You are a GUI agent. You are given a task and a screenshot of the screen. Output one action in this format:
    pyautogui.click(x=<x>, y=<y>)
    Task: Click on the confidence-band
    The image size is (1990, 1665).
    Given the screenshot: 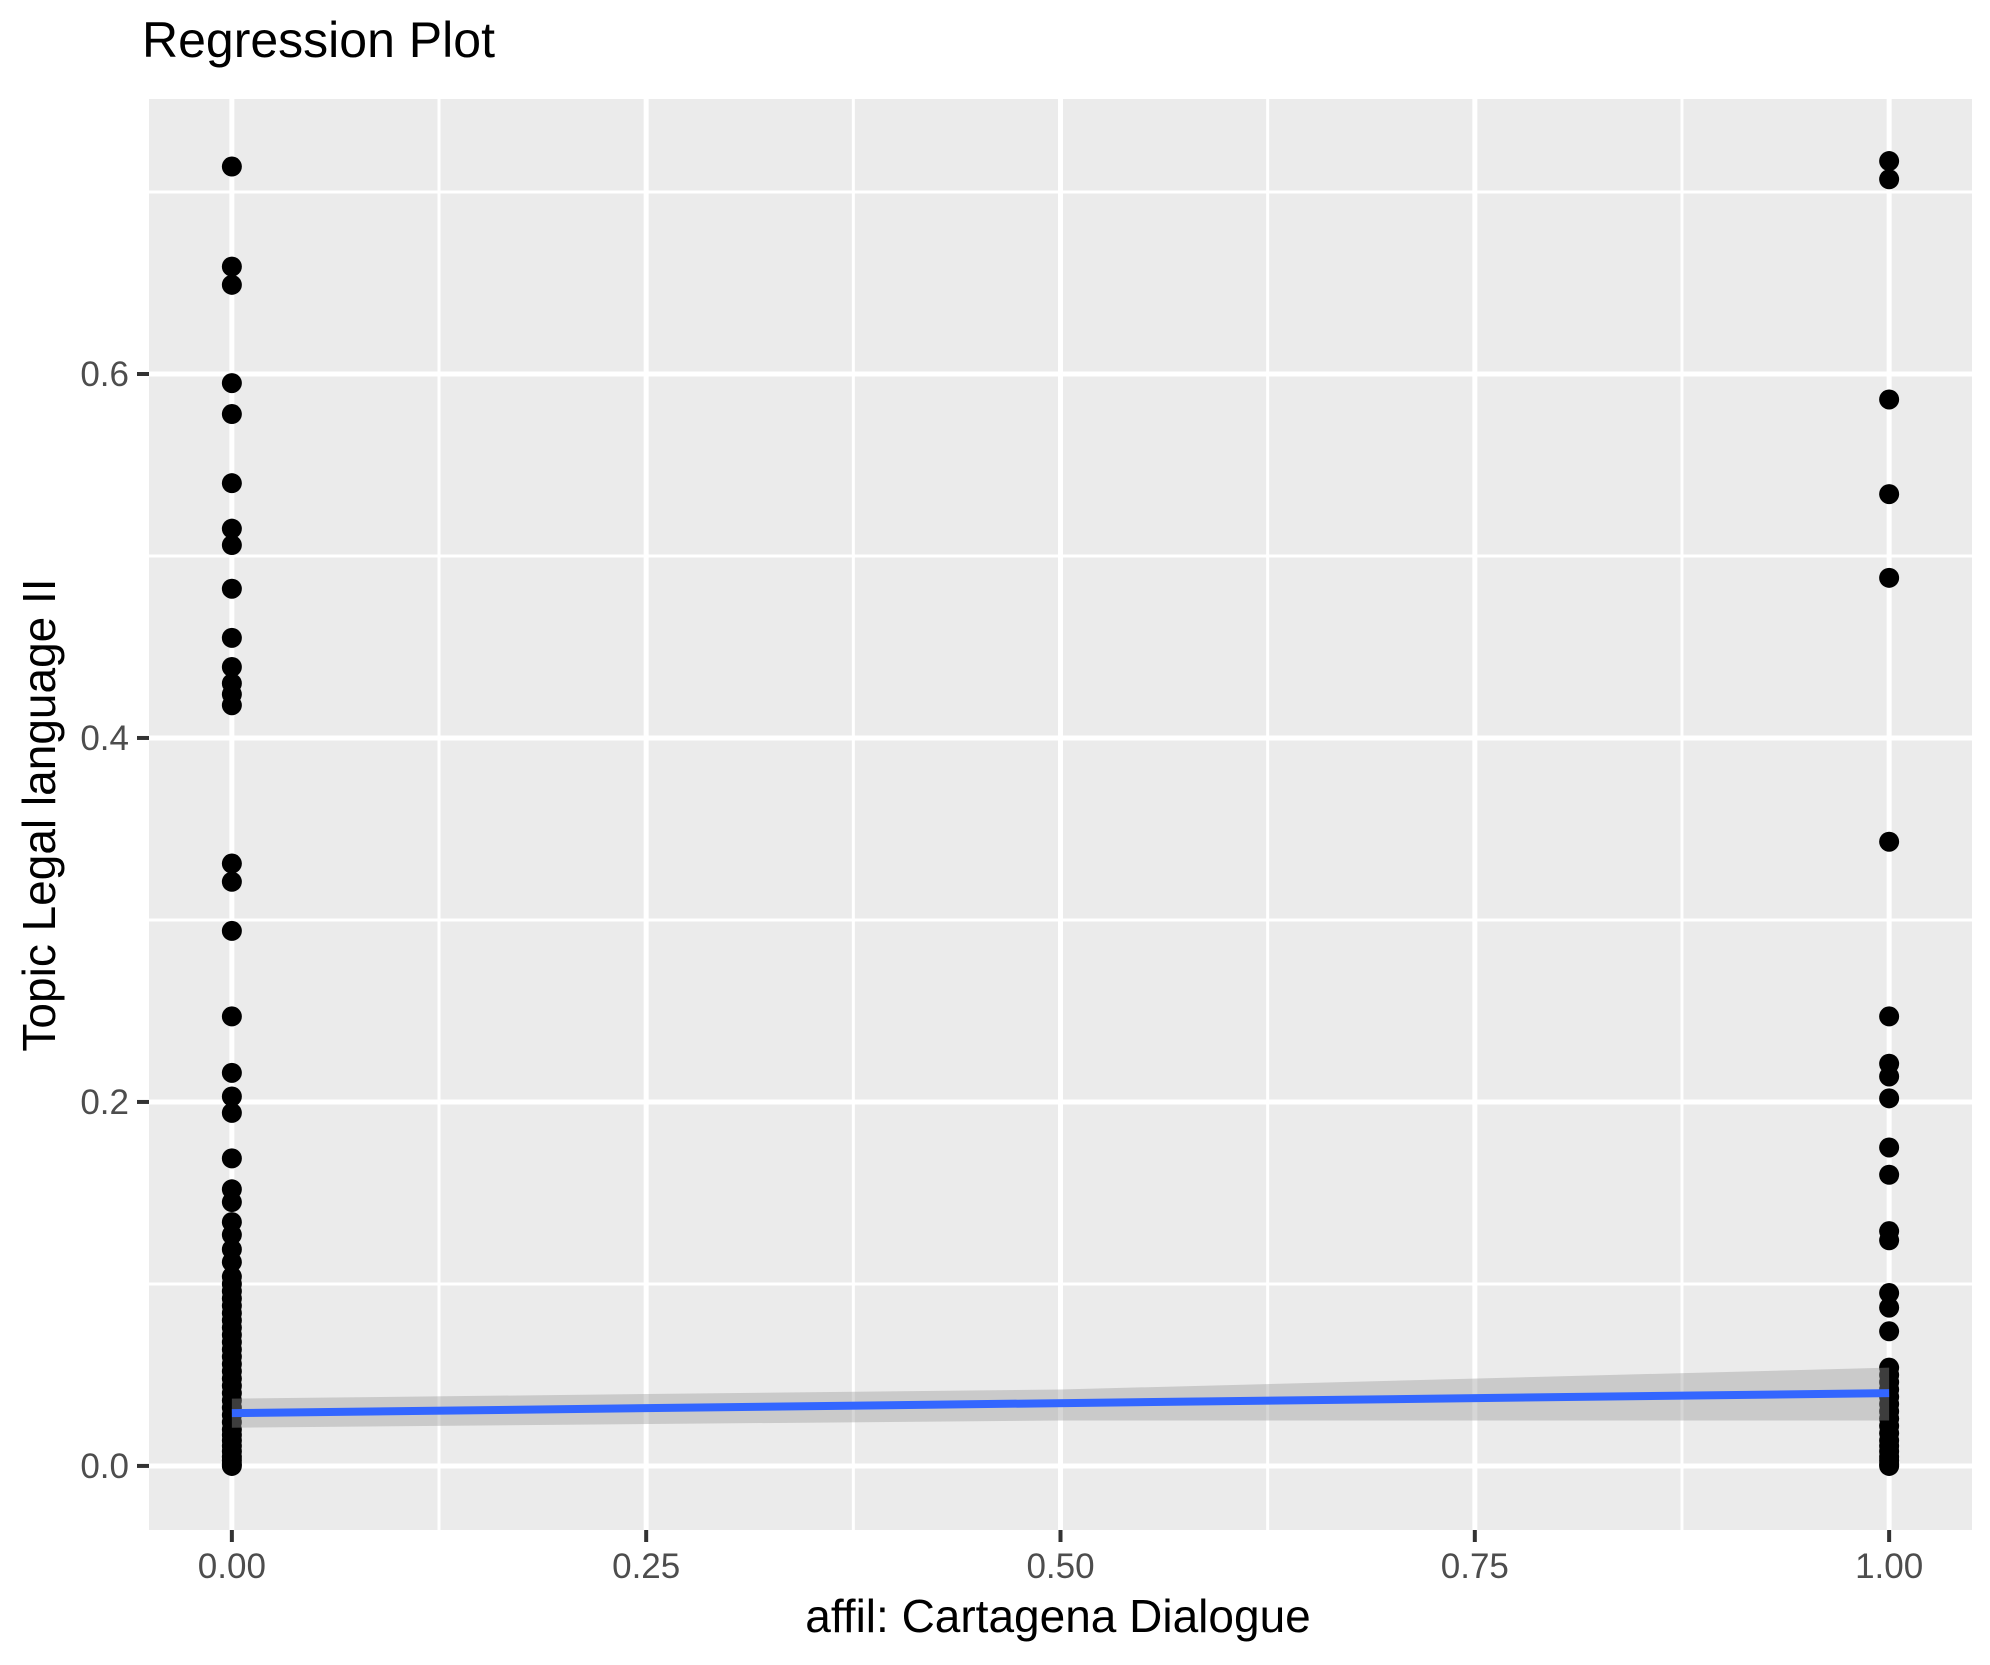 What is the action you would take?
    pyautogui.click(x=1060, y=1397)
    